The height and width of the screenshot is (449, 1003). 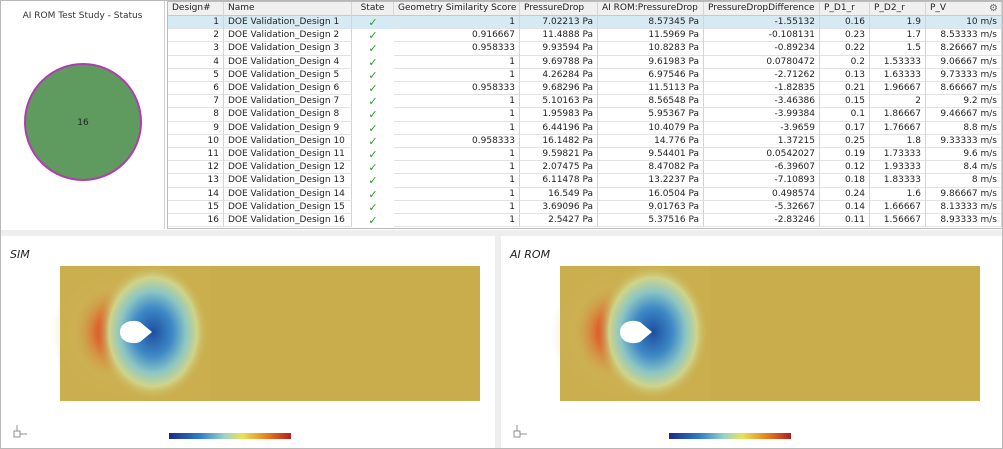 What do you see at coordinates (845, 115) in the screenshot?
I see `table-cell: 0.1` at bounding box center [845, 115].